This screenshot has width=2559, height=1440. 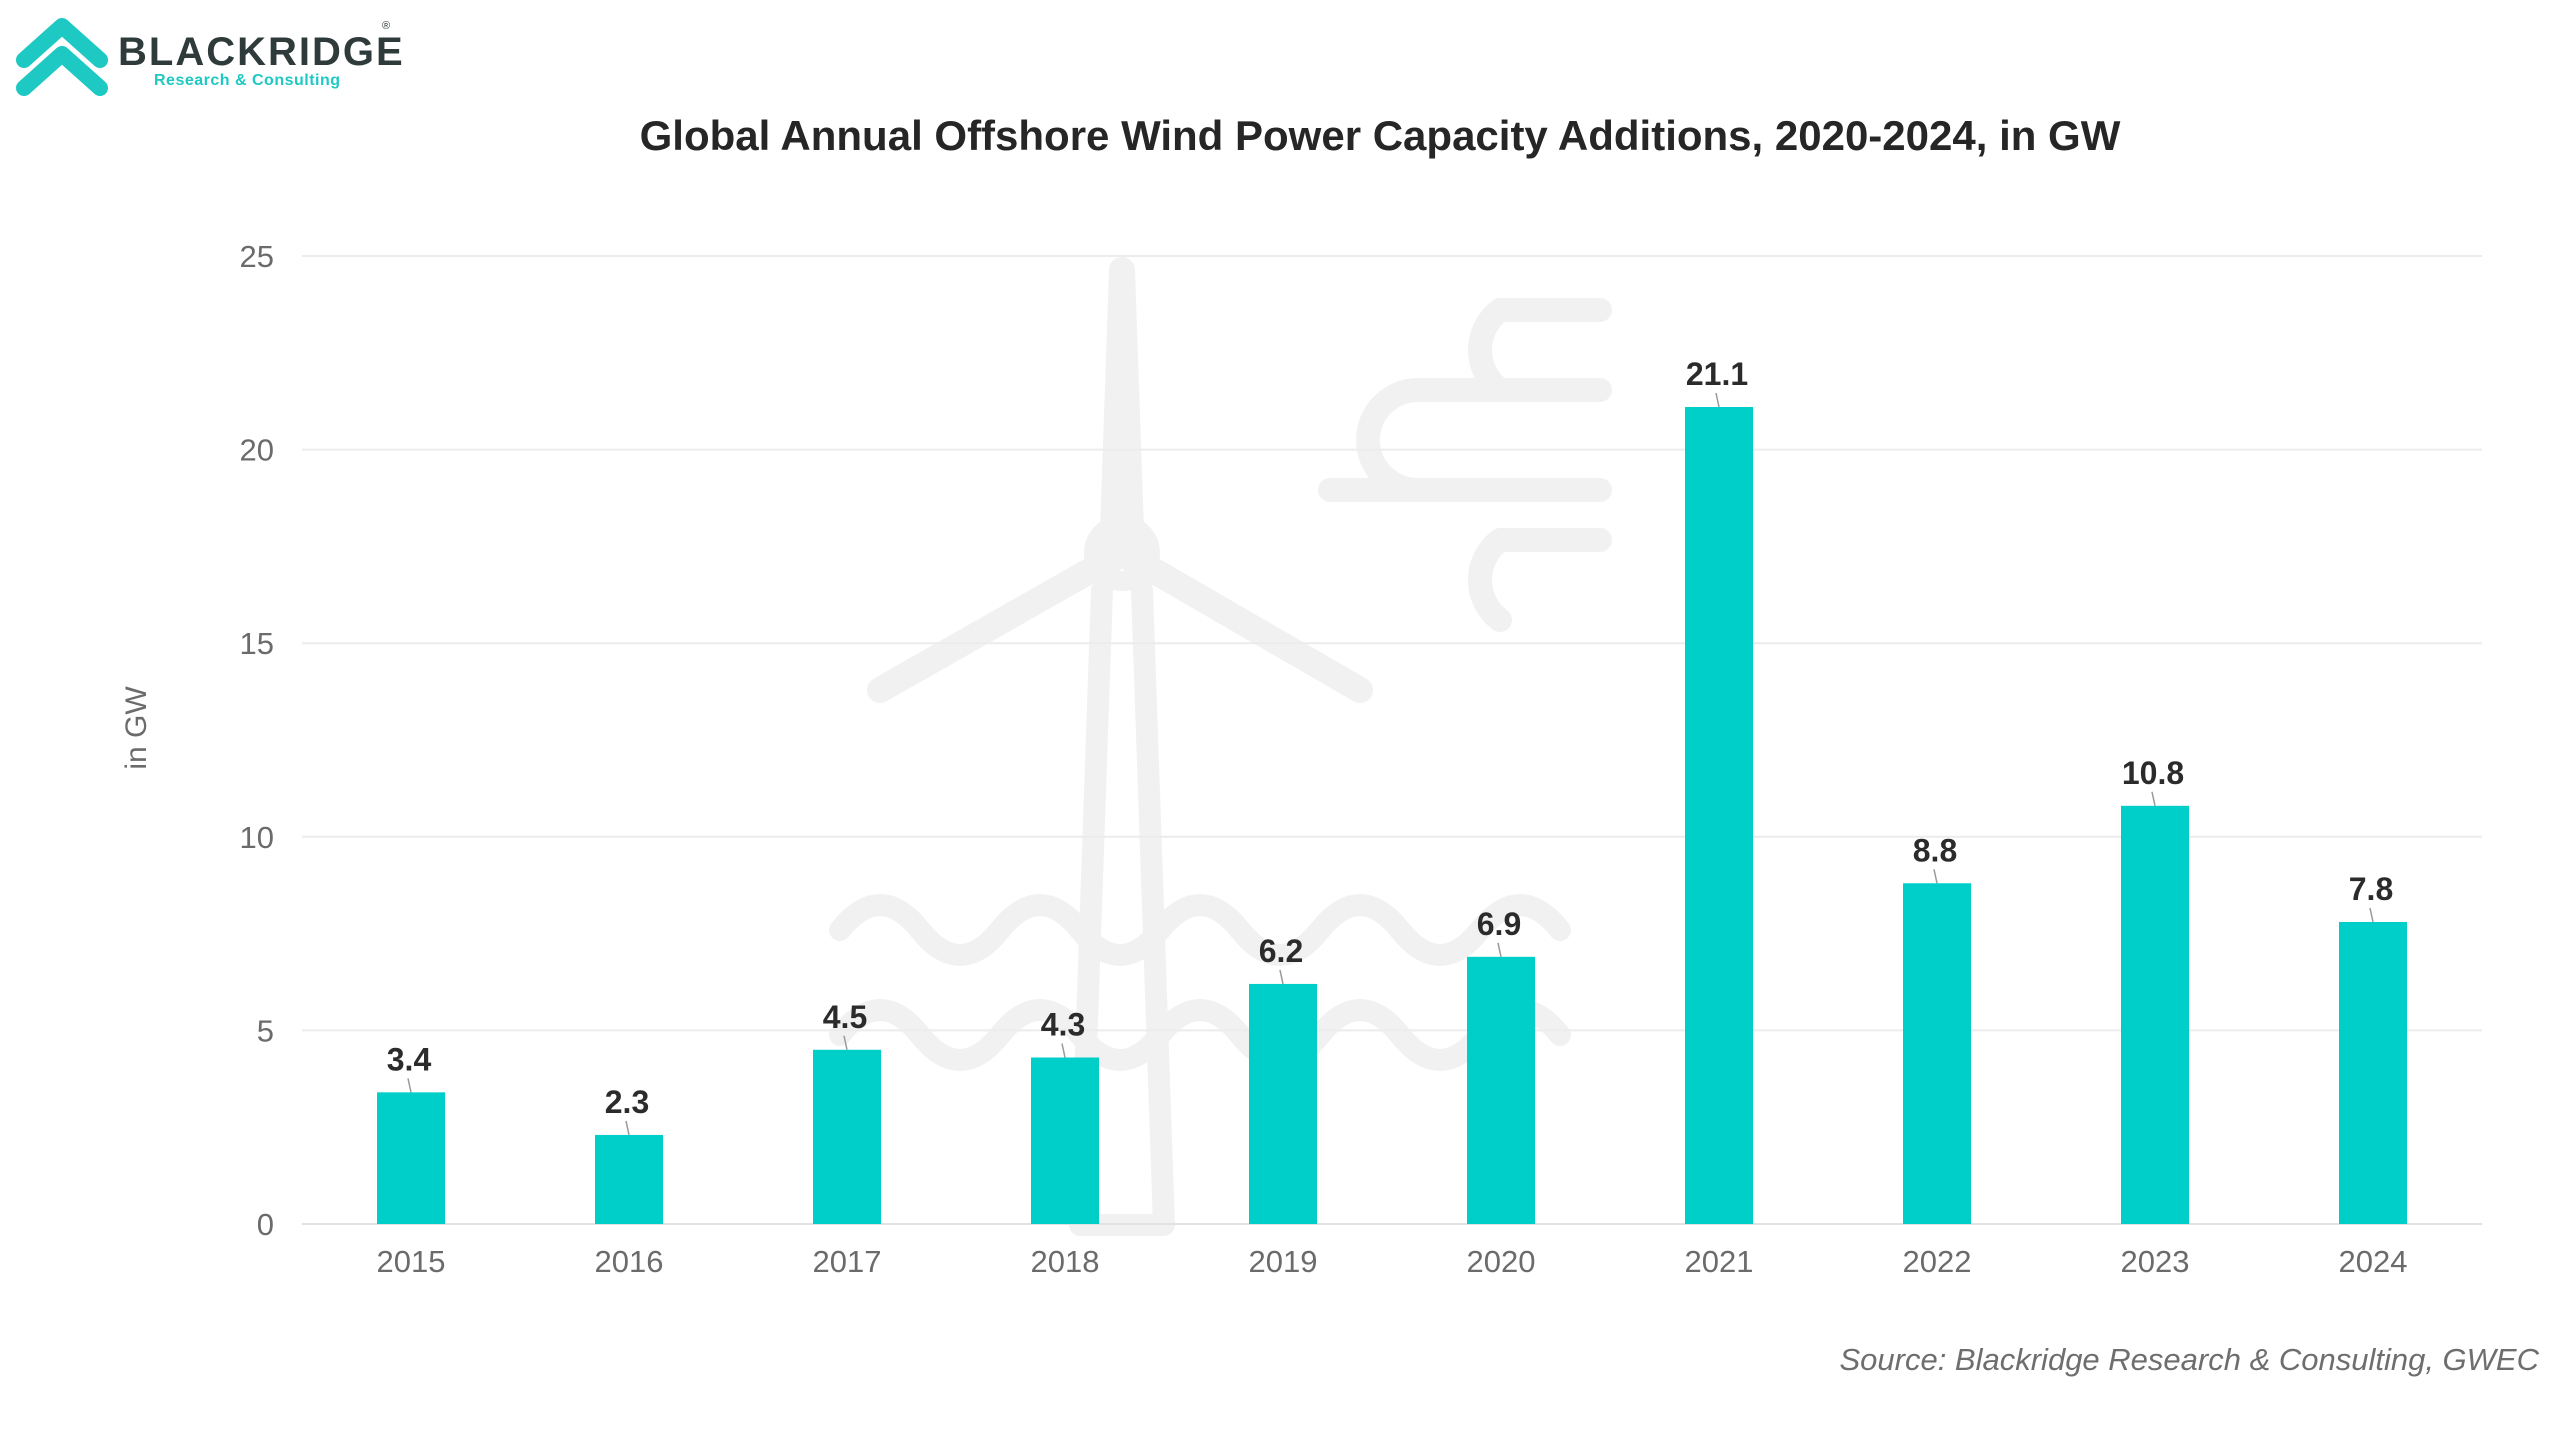 I want to click on x-tick-label: 2016, so click(x=629, y=1261).